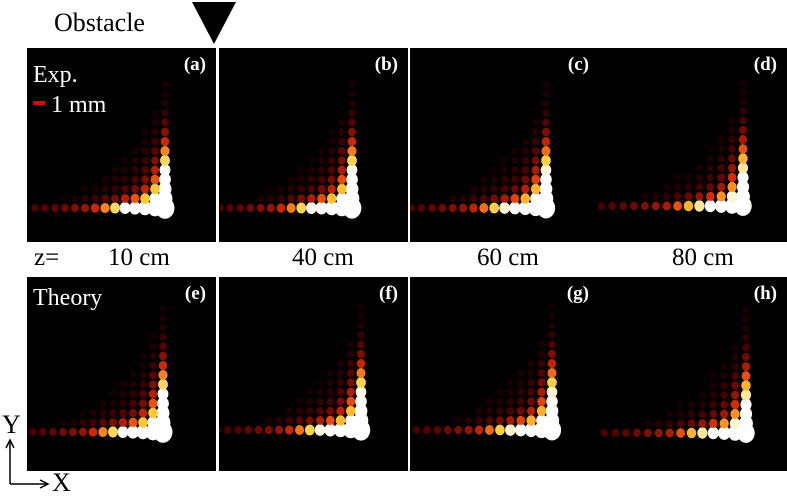 The image size is (787, 498). Describe the element at coordinates (55, 75) in the screenshot. I see `row-label-exp: Exp.` at that location.